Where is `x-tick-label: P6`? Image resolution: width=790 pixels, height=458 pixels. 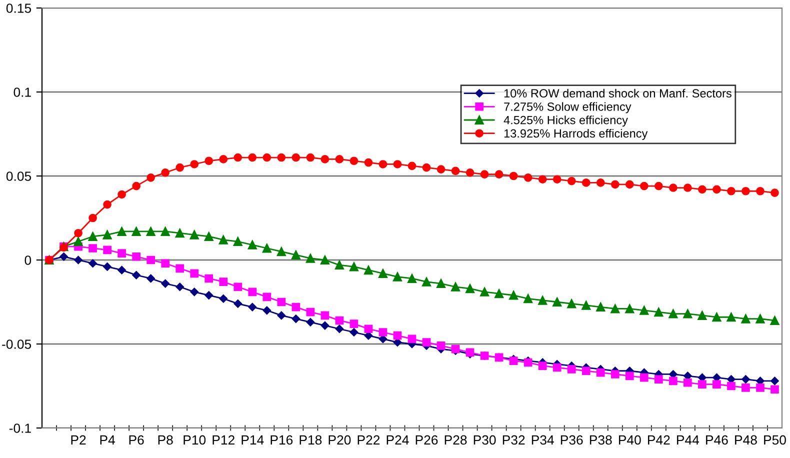 x-tick-label: P6 is located at coordinates (136, 440).